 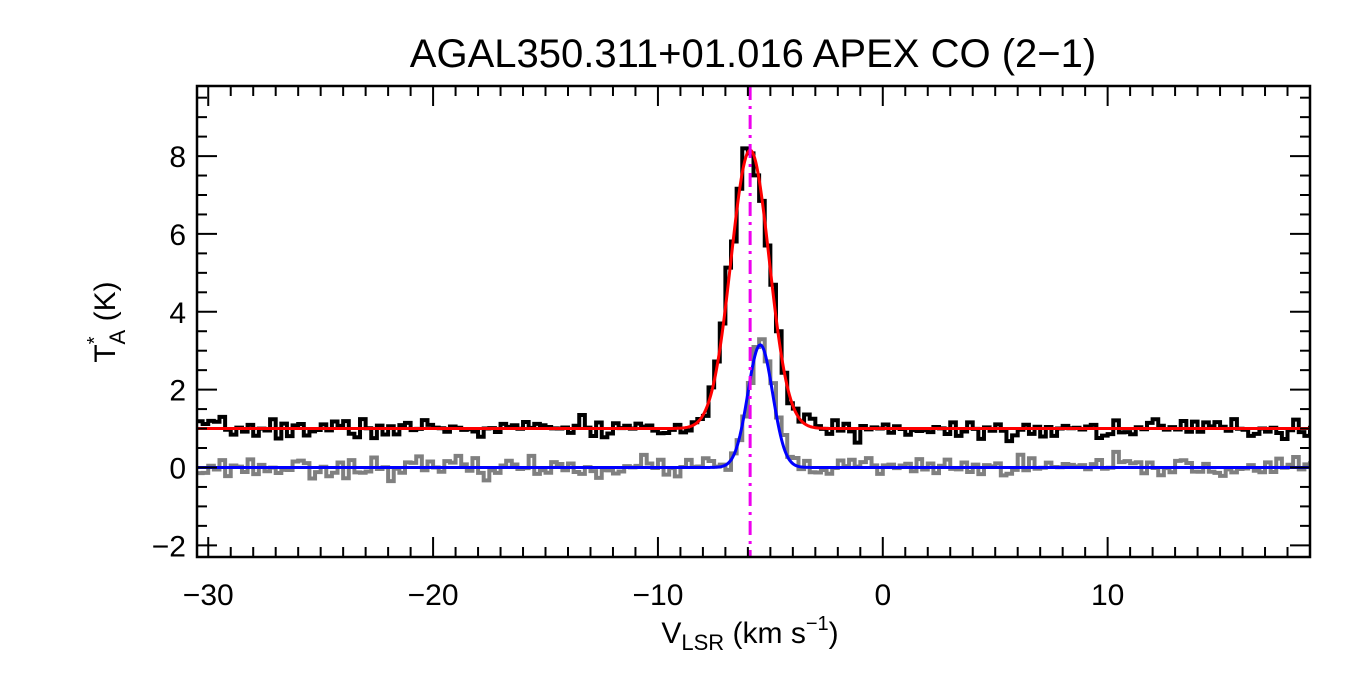 I want to click on x-tick-label: −10, so click(x=657, y=595).